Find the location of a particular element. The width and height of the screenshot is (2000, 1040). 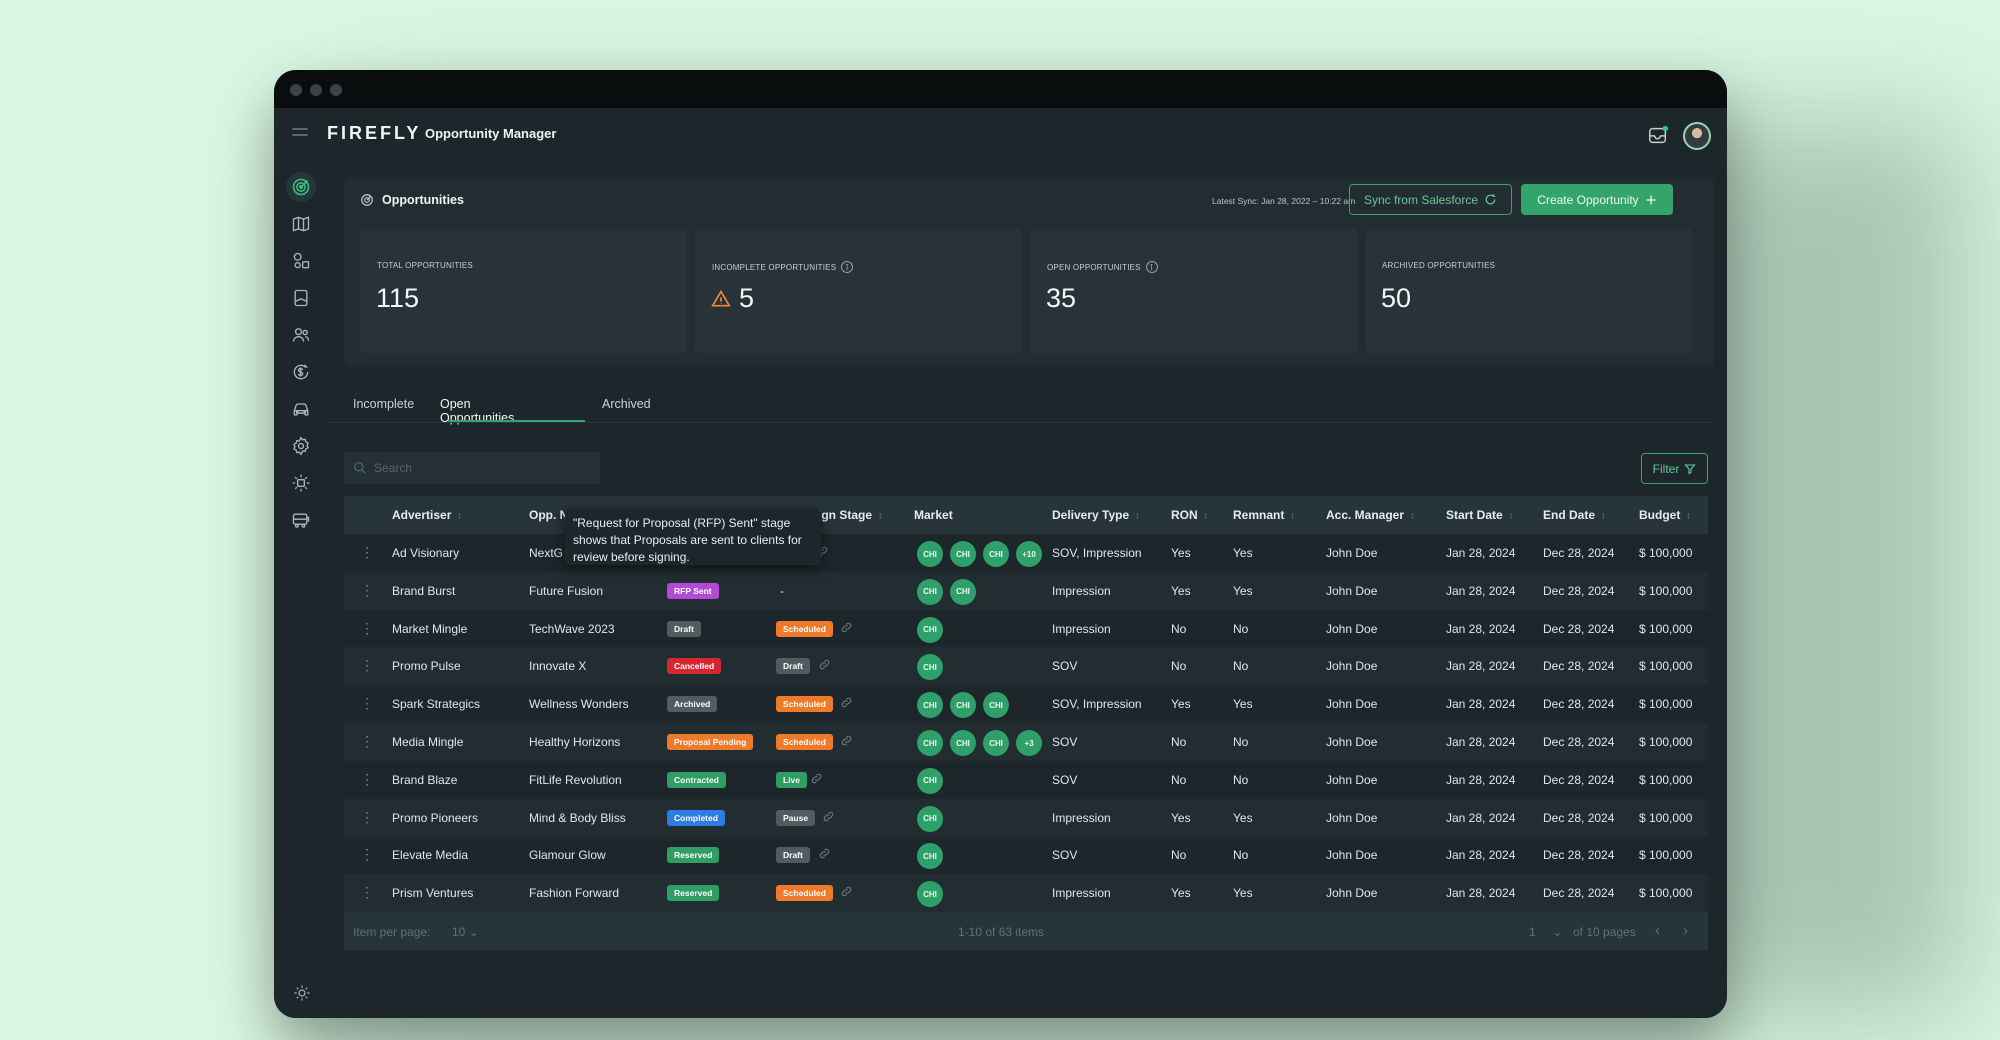

map-icon is located at coordinates (301, 224).